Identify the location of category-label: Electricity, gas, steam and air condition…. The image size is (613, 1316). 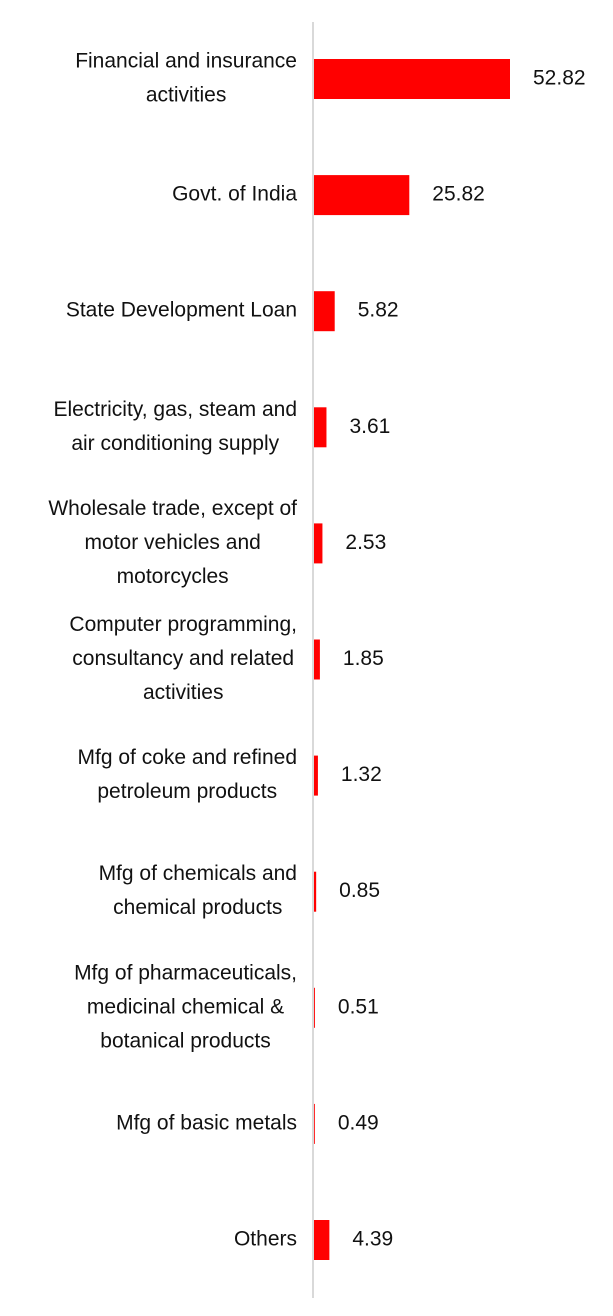
(175, 426).